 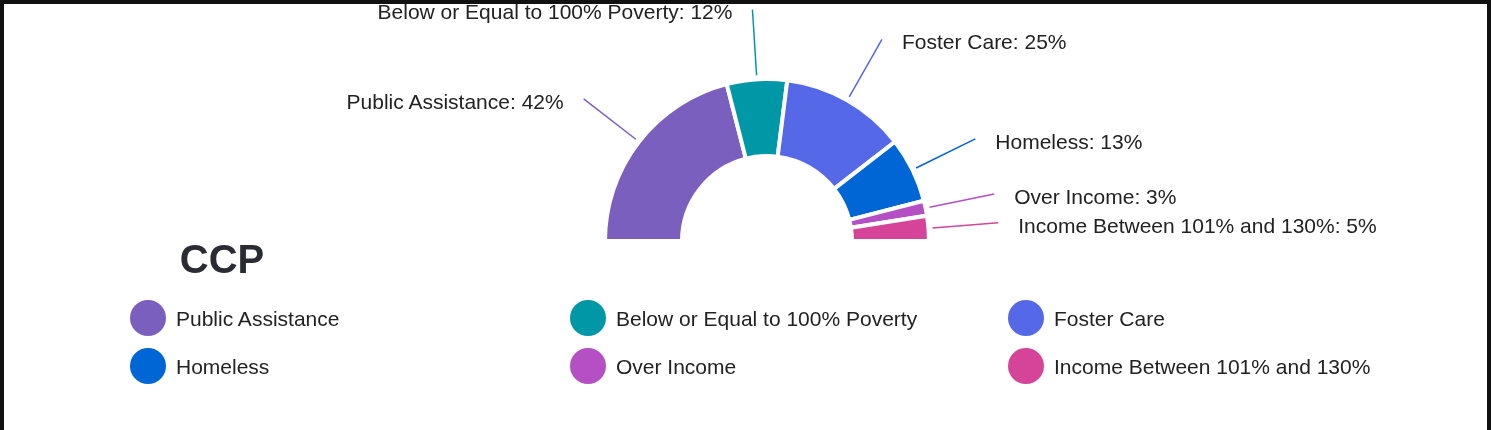 What do you see at coordinates (1212, 366) in the screenshot?
I see `legend-label: Income Between 101% and 130%` at bounding box center [1212, 366].